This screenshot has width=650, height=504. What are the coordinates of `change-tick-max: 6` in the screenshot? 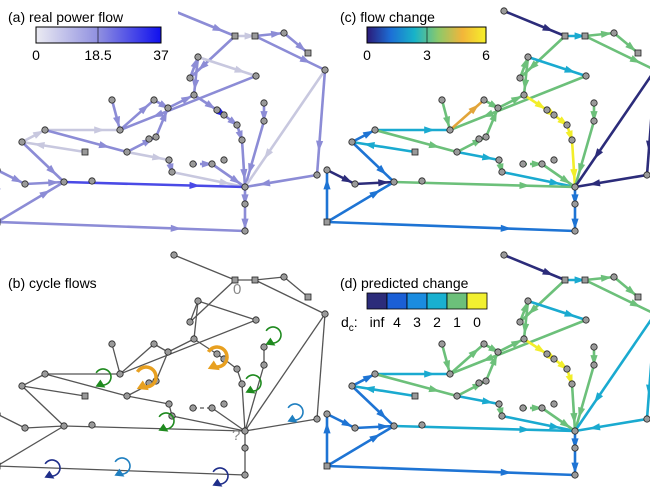 It's located at (486, 55).